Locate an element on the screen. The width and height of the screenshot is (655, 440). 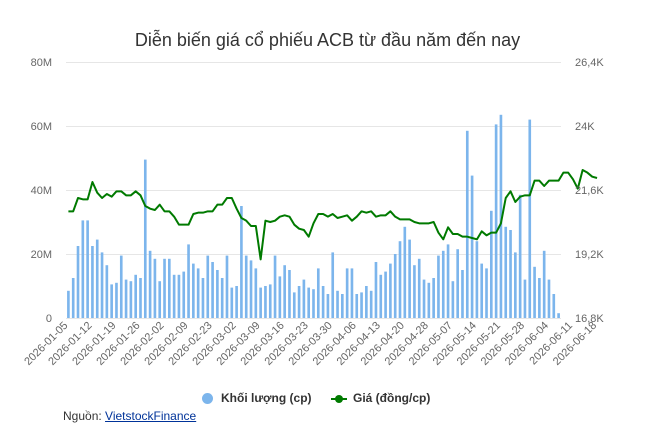
right-tick-label-3: 24K is located at coordinates (585, 127).